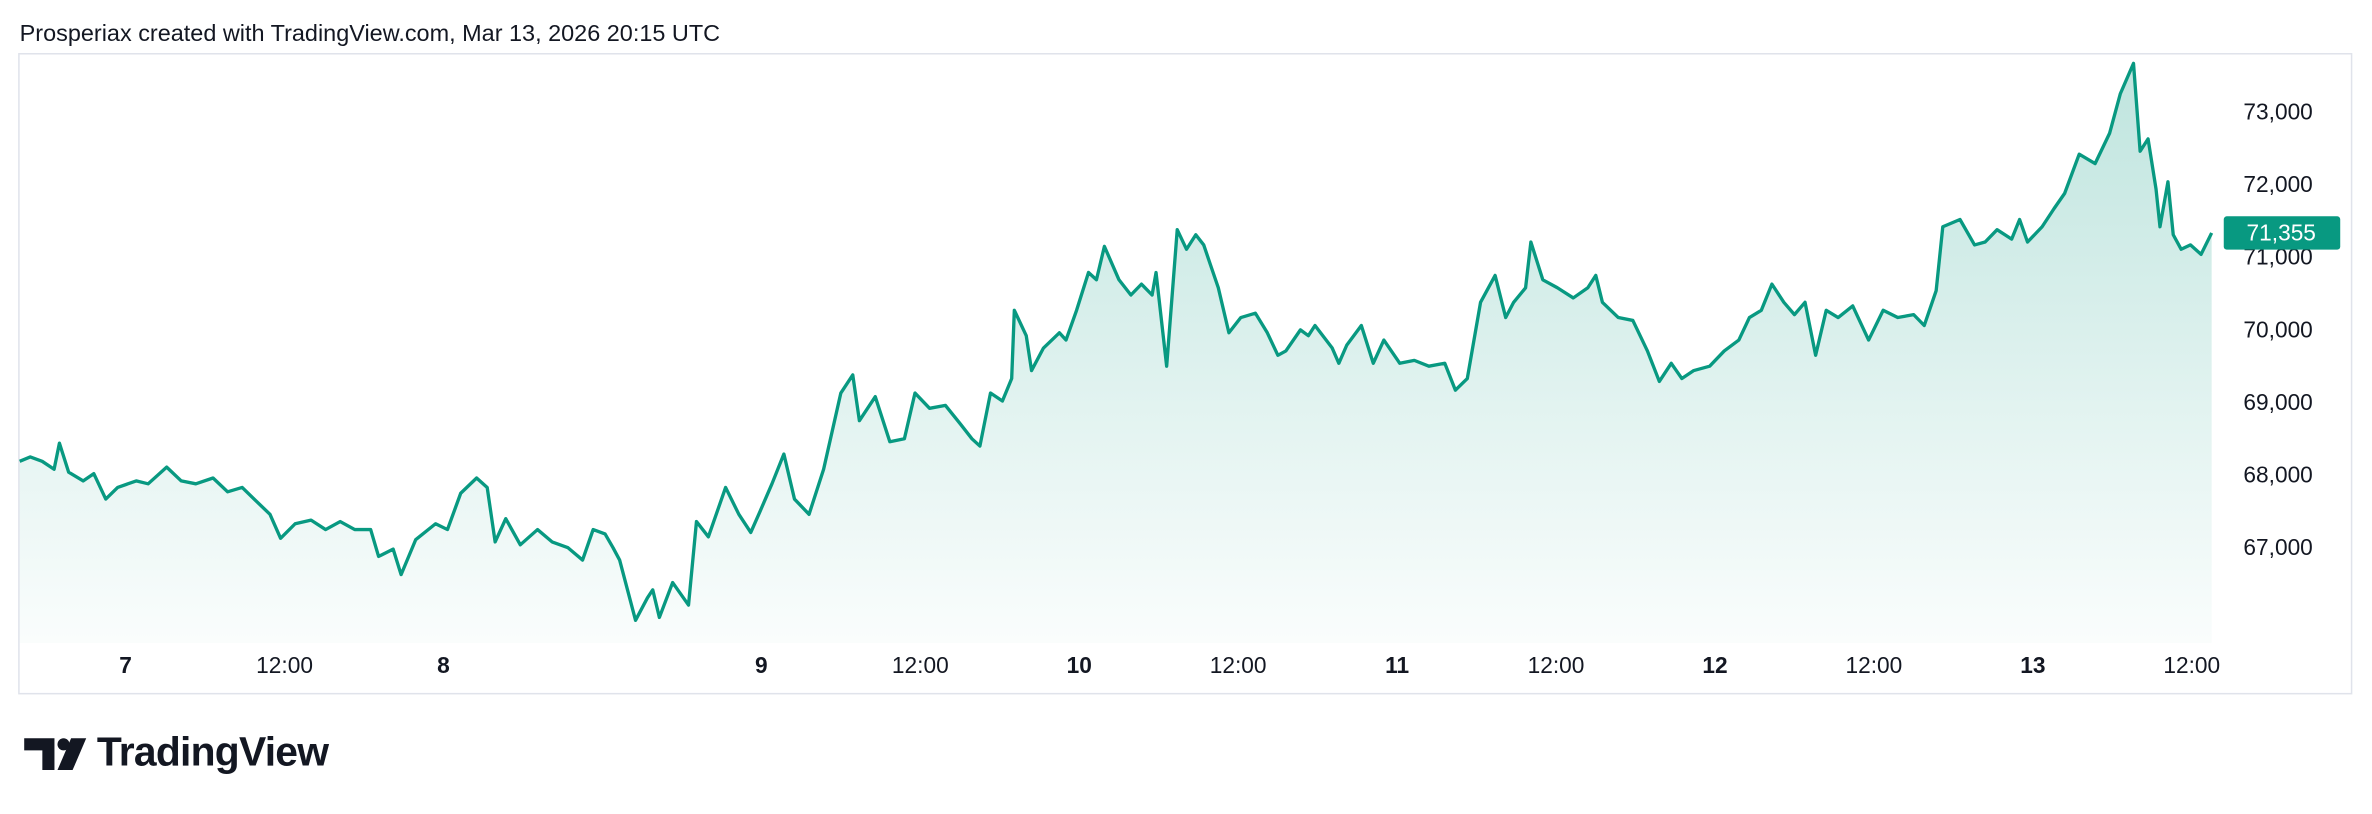 The width and height of the screenshot is (2372, 814). I want to click on x-tick-label: 7, so click(125, 665).